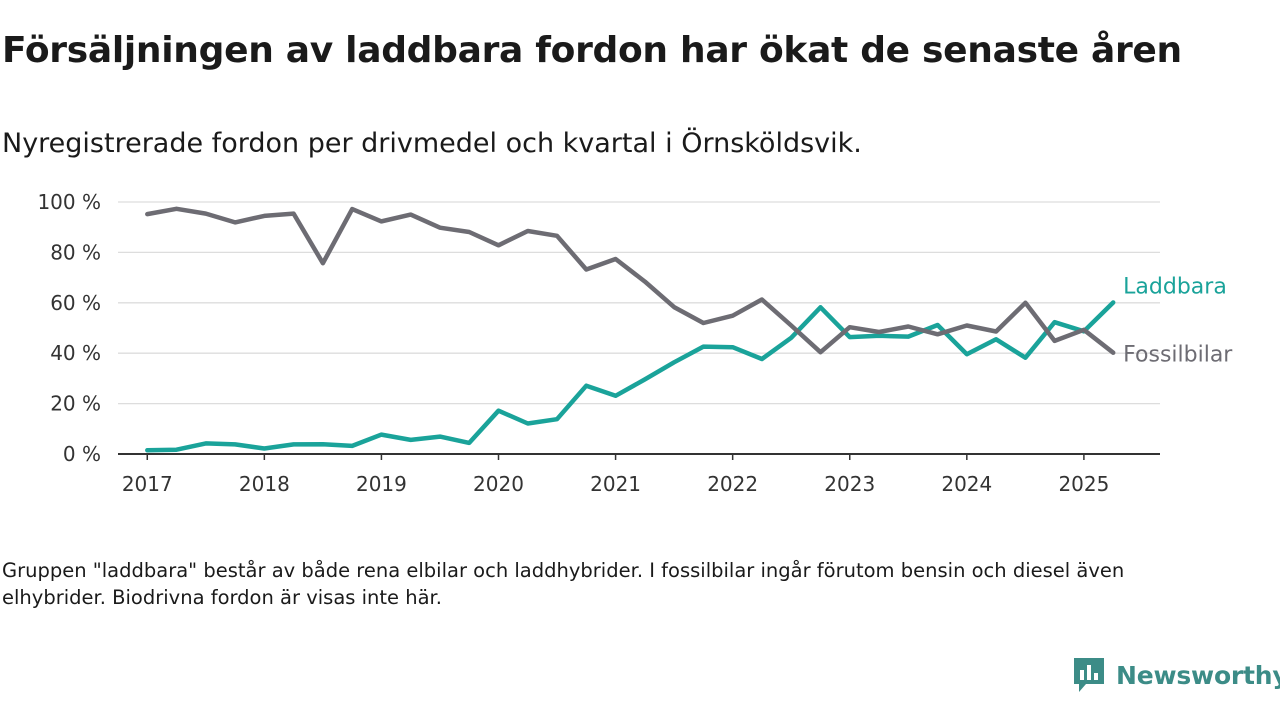 The height and width of the screenshot is (720, 1280). Describe the element at coordinates (1175, 287) in the screenshot. I see `series-label-laddbara: Laddbara` at that location.